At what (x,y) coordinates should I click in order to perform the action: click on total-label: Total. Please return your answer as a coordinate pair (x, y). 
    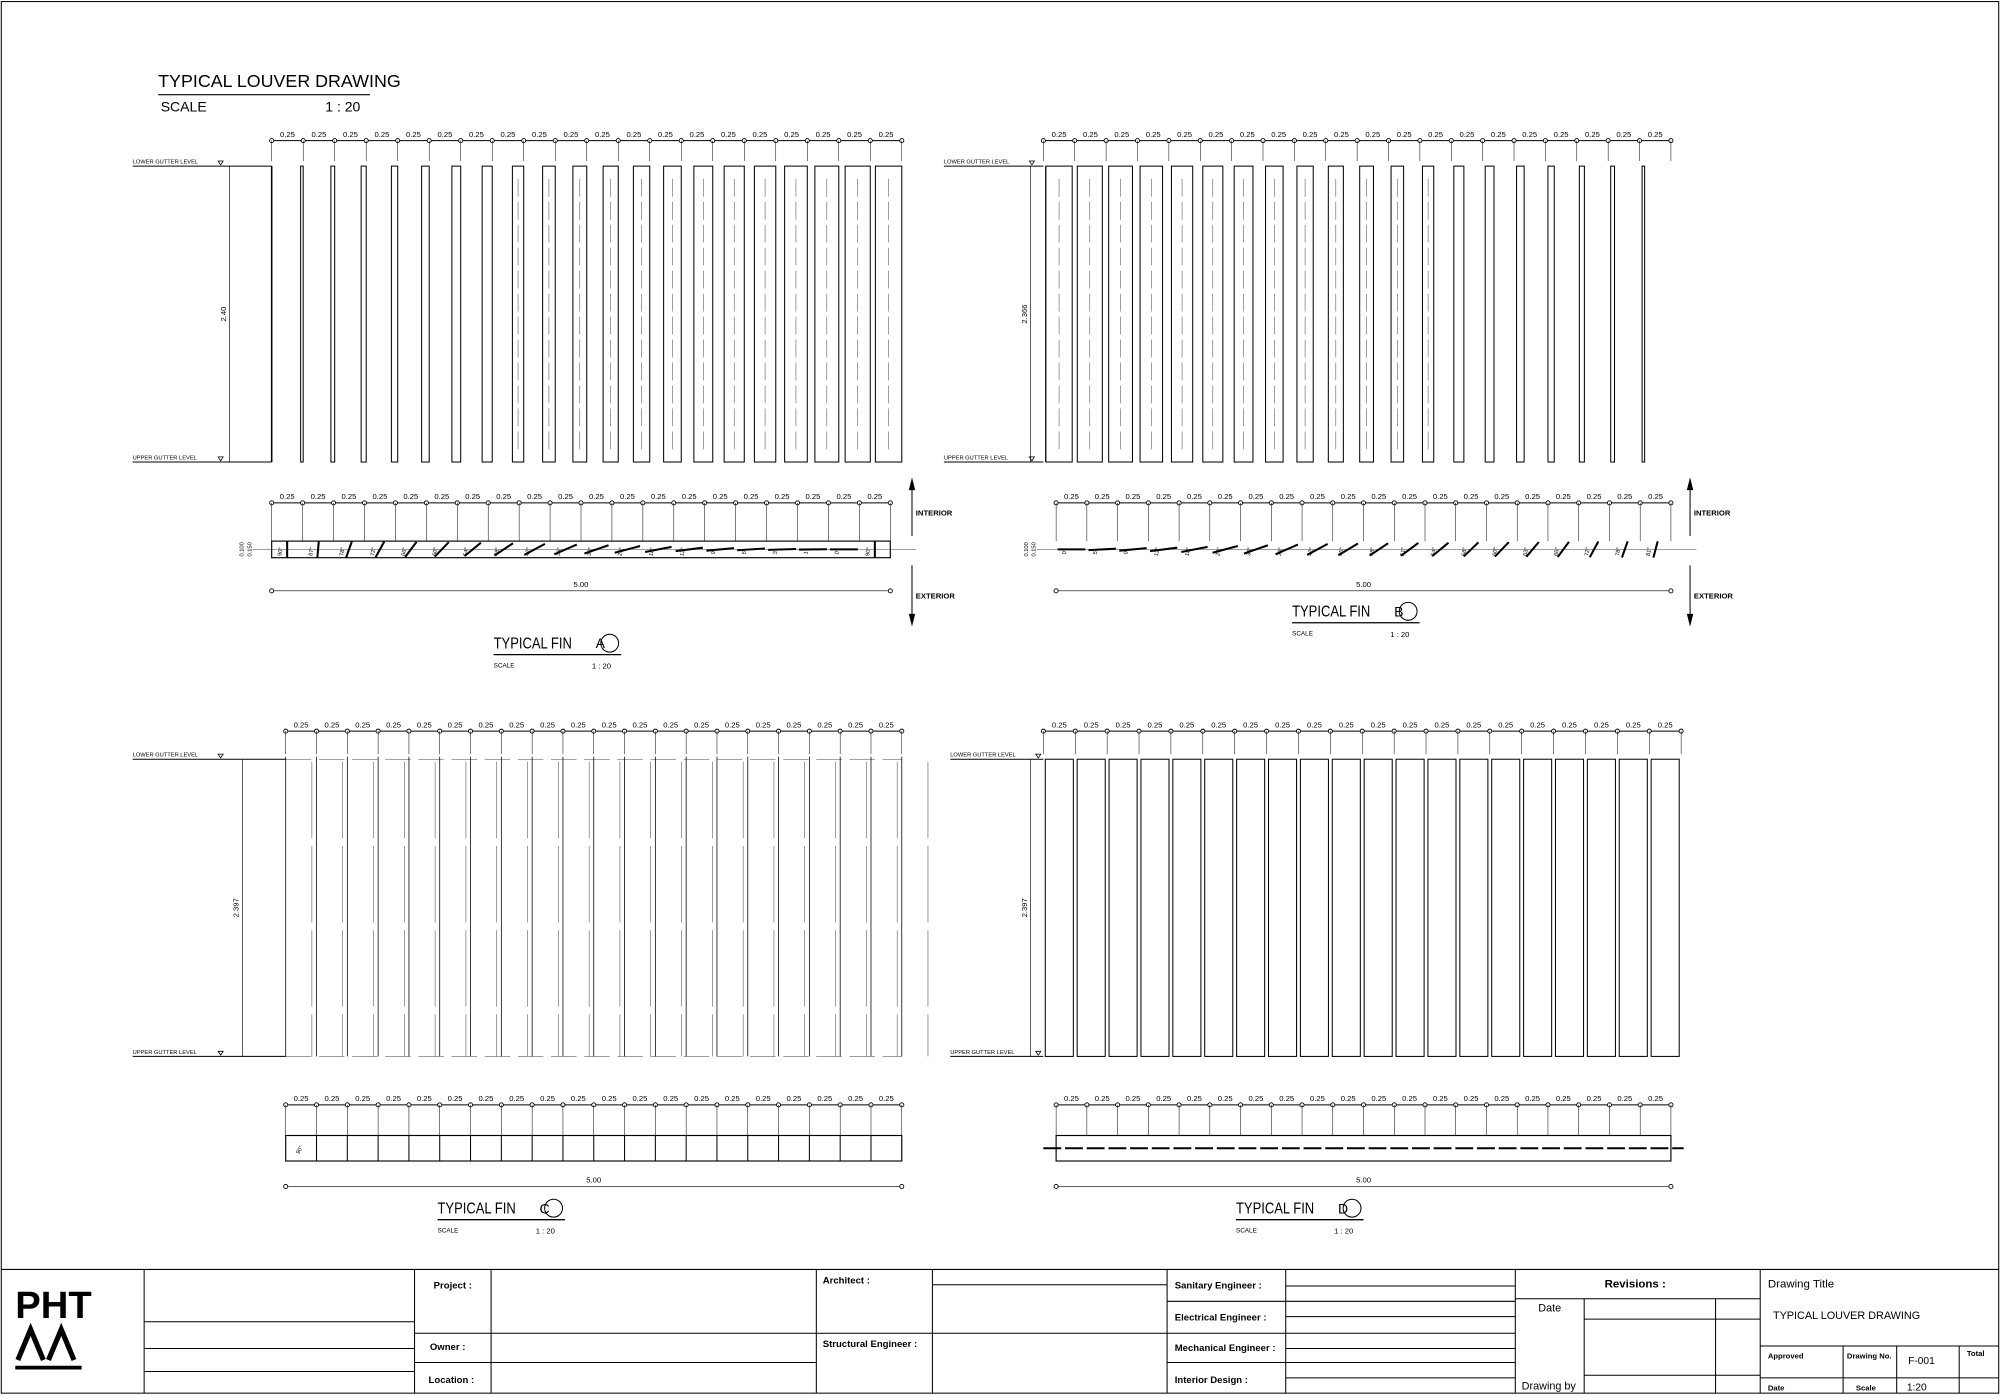
    Looking at the image, I should click on (1976, 1353).